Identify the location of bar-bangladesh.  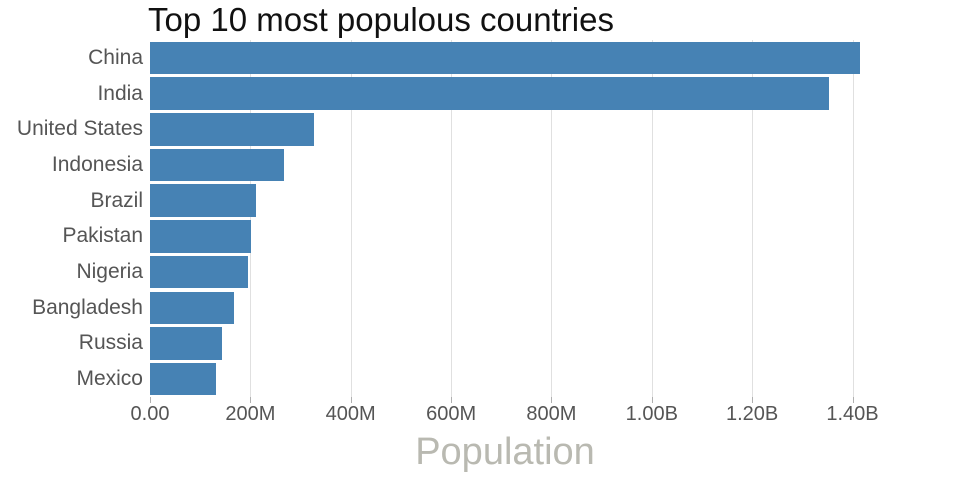
(192, 307).